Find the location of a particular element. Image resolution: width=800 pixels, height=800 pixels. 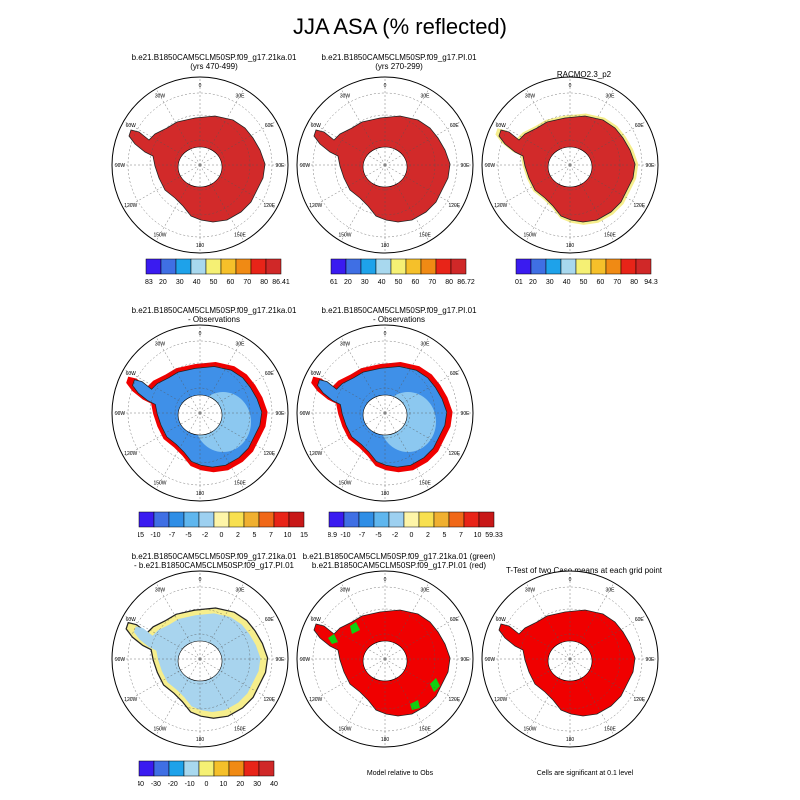

colorbar-label: -40 is located at coordinates (141, 784).